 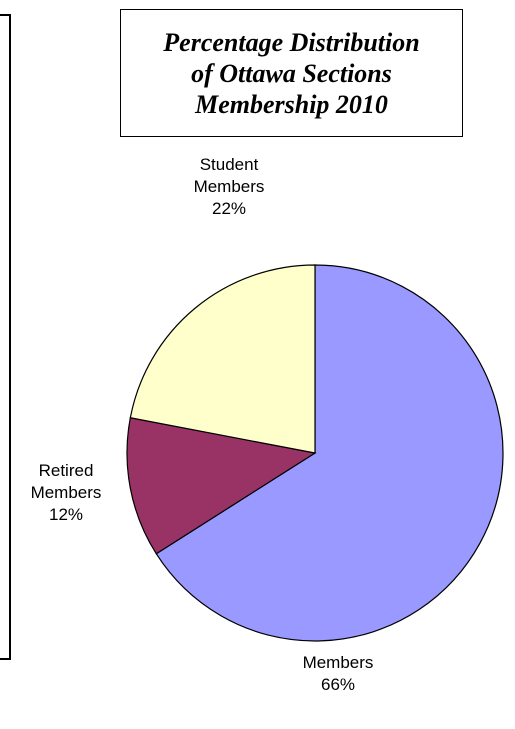 I want to click on chart-title-line-1: Percentage Distribution, so click(x=291, y=42).